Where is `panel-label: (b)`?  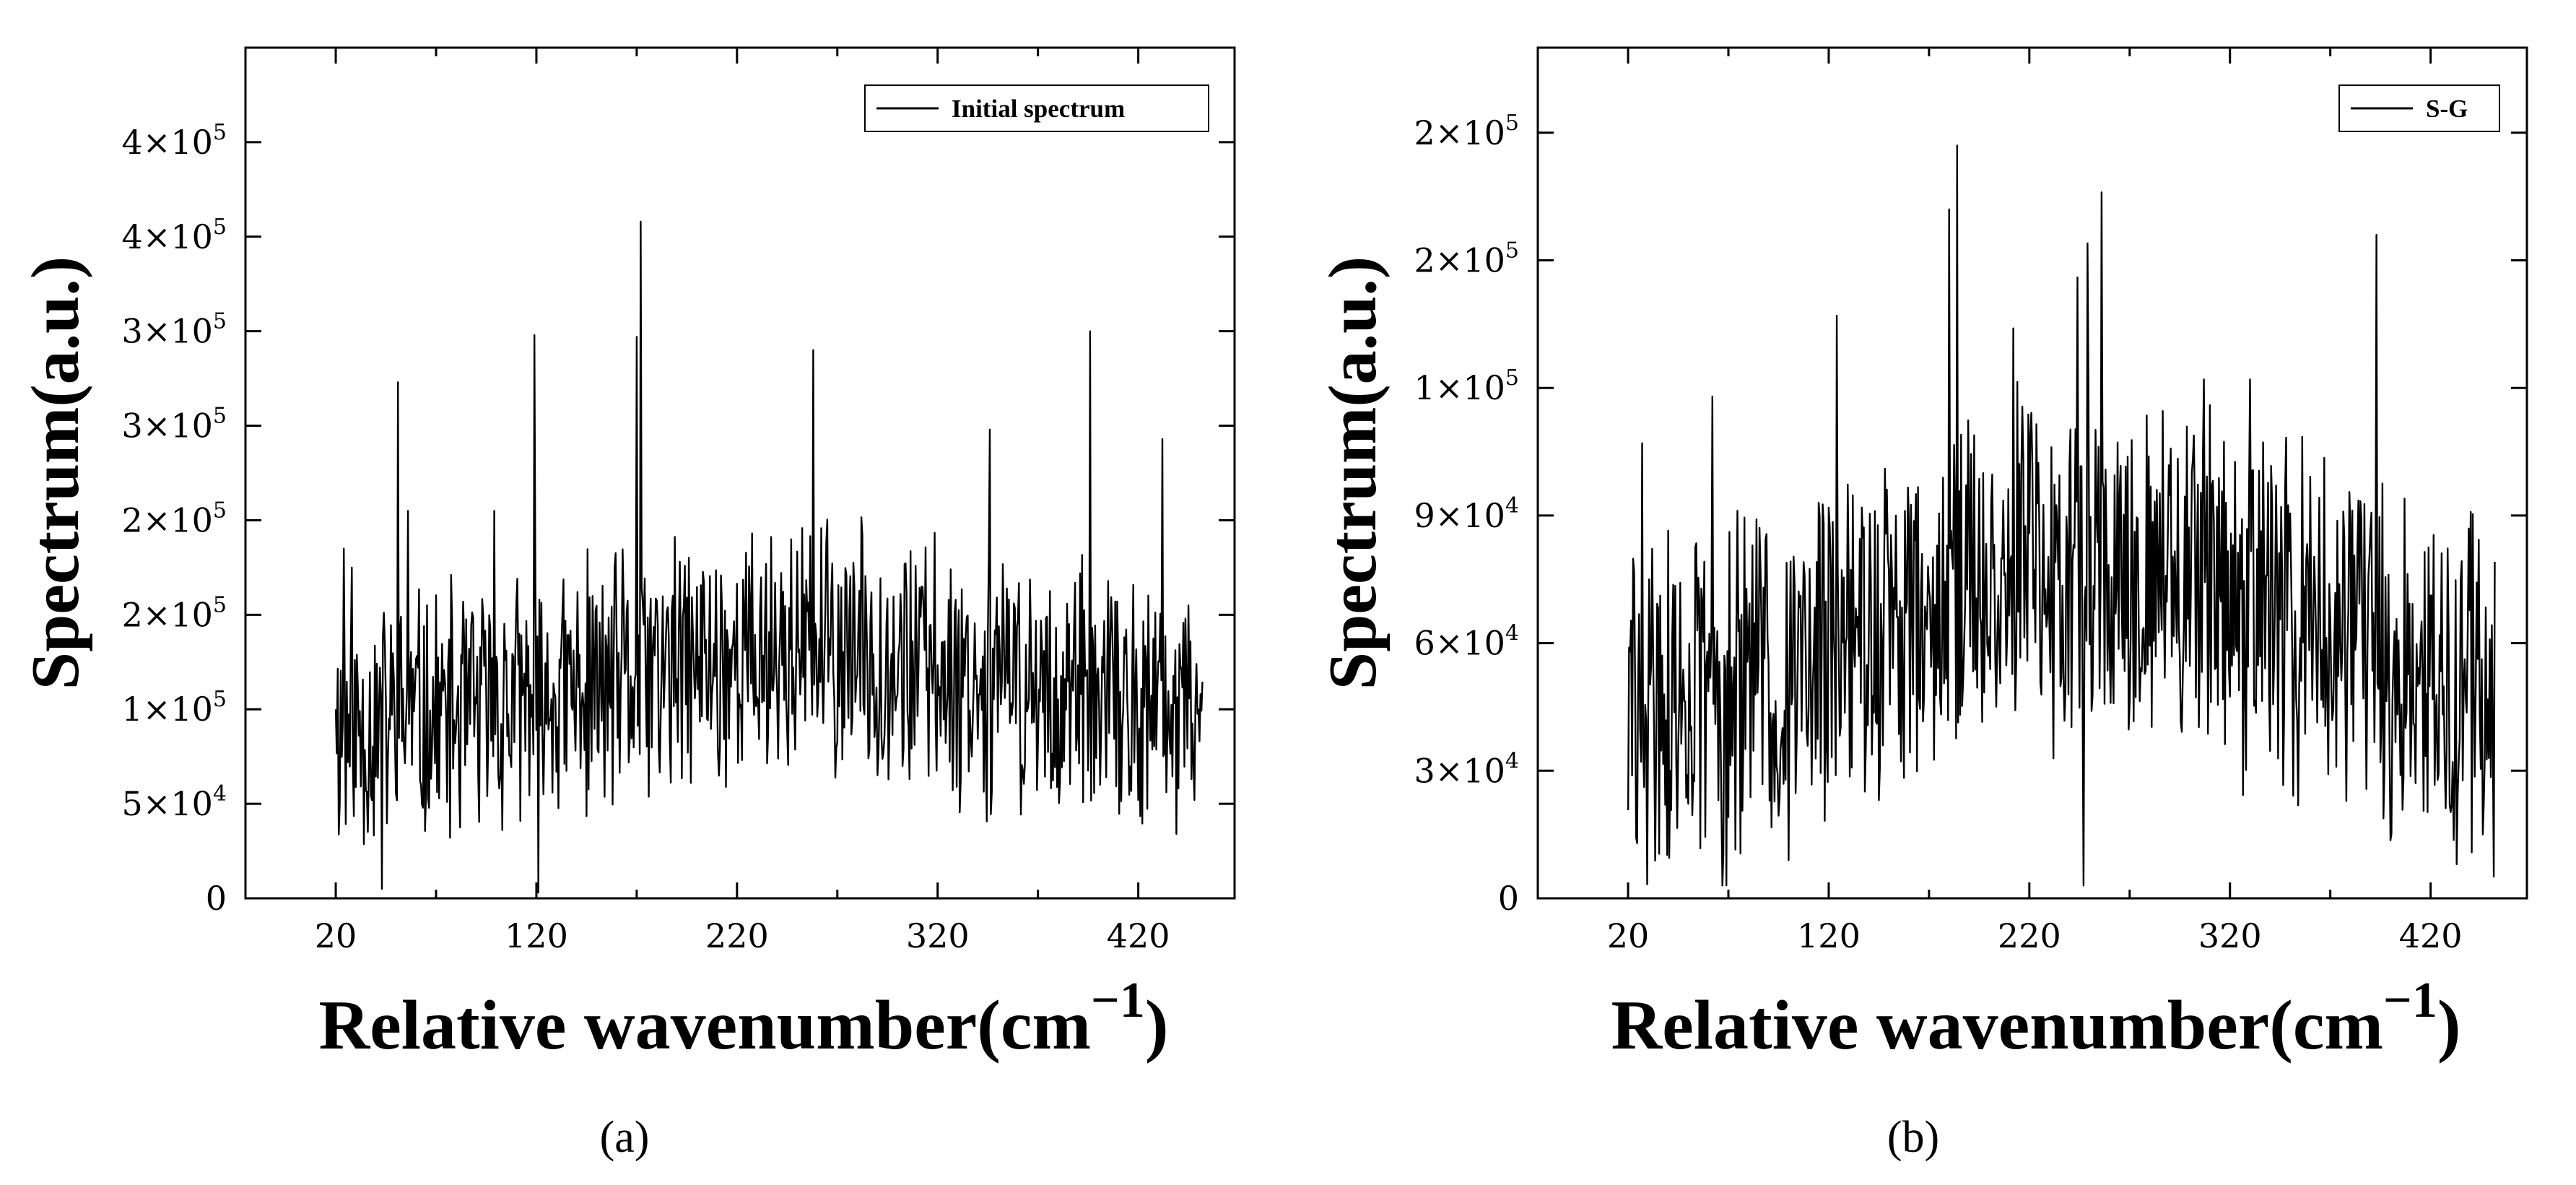
panel-label: (b) is located at coordinates (1913, 1137).